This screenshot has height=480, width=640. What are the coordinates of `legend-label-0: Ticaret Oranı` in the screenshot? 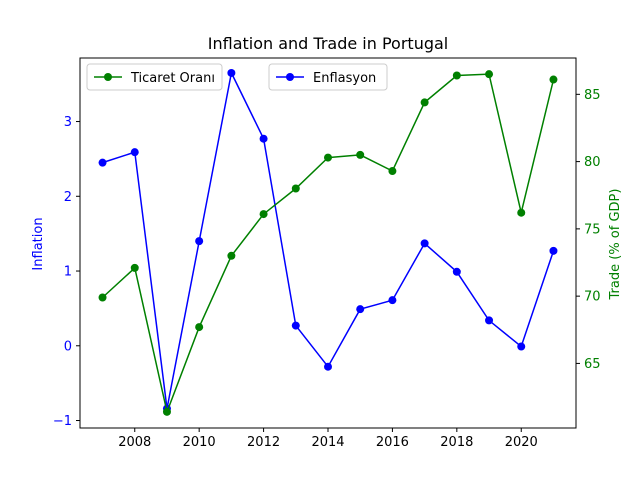 It's located at (172, 78).